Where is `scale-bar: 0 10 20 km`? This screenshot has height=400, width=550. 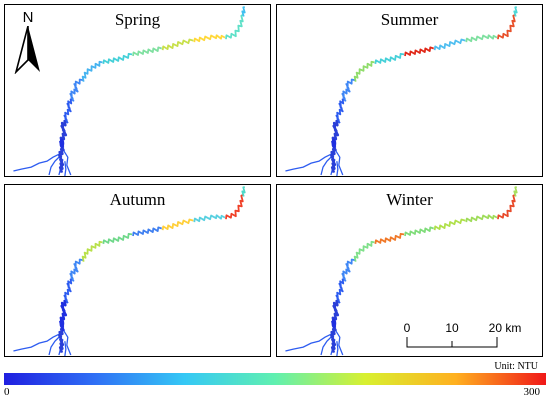
scale-bar: 0 10 20 km is located at coordinates (461, 337).